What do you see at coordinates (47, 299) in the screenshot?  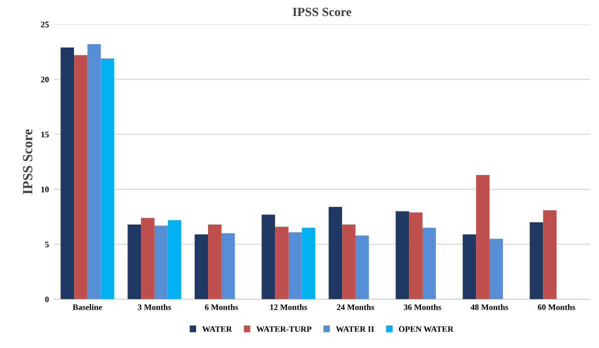 I see `y-tick-label: 0` at bounding box center [47, 299].